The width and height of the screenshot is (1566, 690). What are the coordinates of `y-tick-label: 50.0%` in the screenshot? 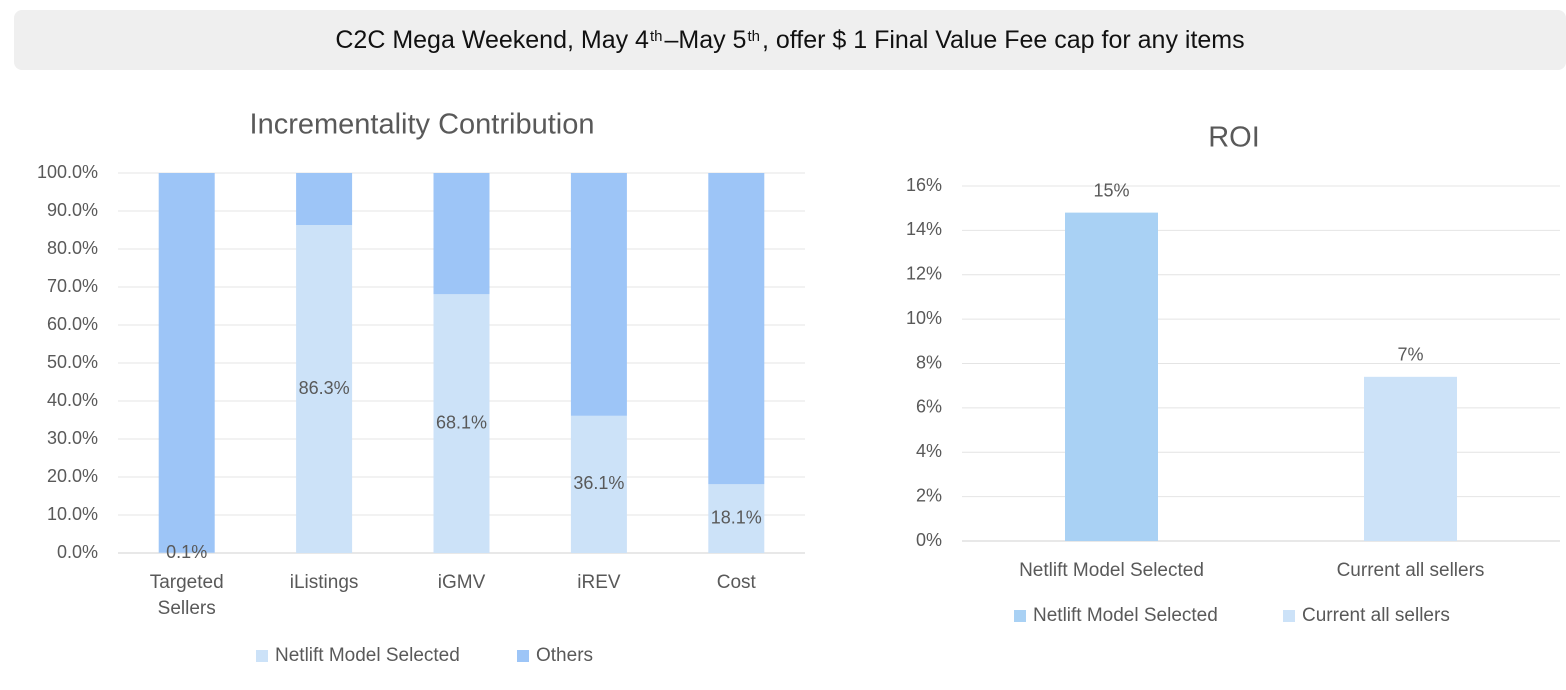 It's located at (72, 362).